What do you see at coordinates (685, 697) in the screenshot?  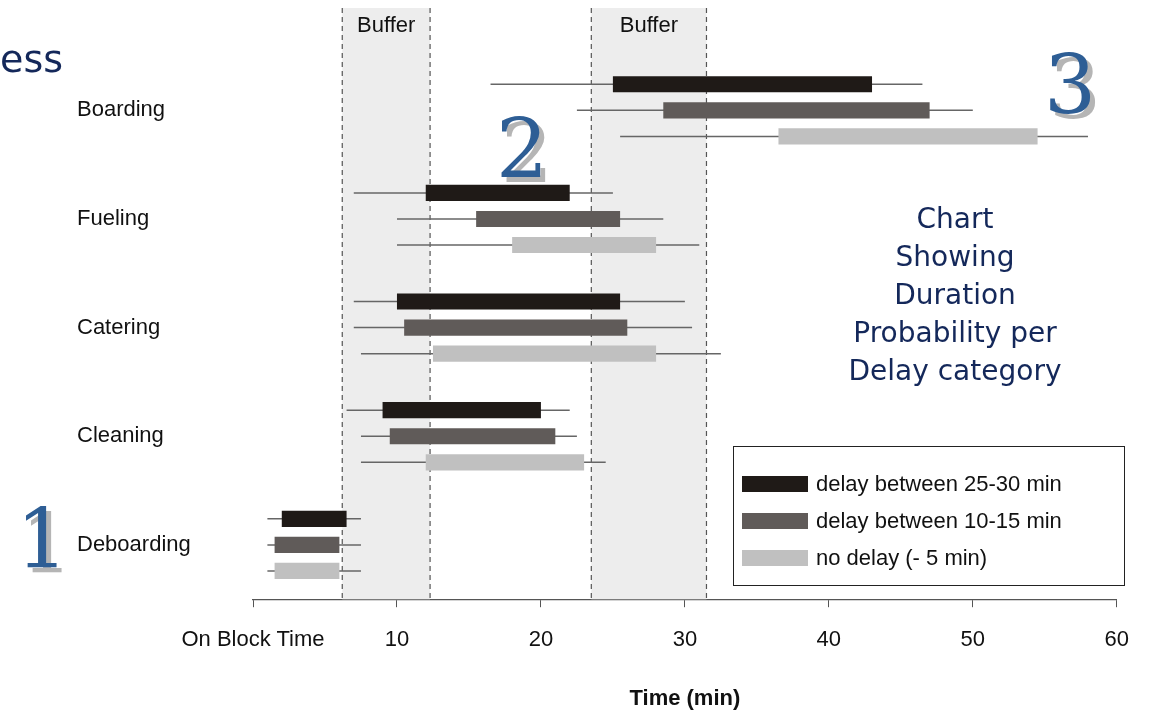 I see `x-axis-title: Time (min)` at bounding box center [685, 697].